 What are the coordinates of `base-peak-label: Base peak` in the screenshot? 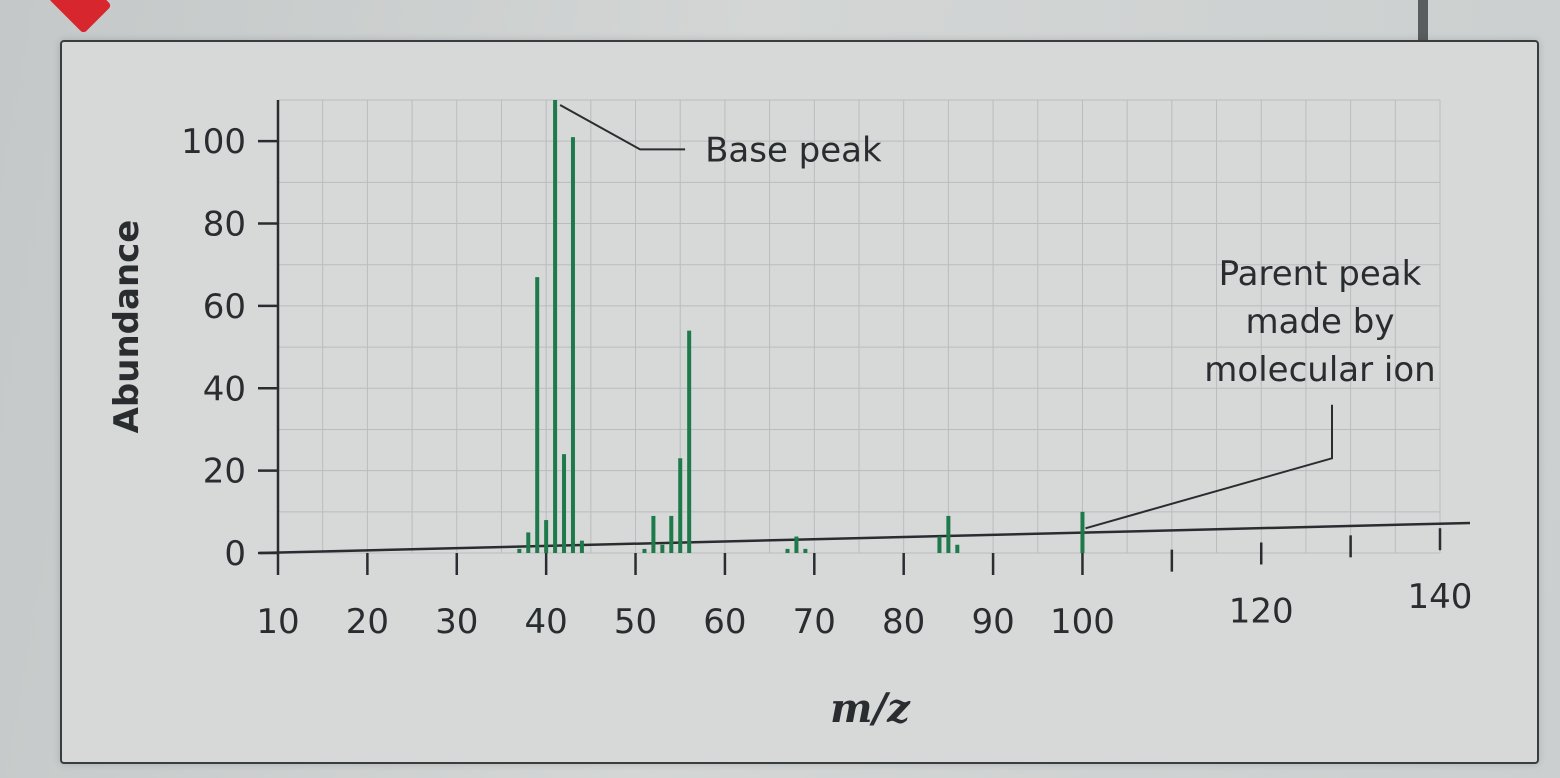 It's located at (793, 150).